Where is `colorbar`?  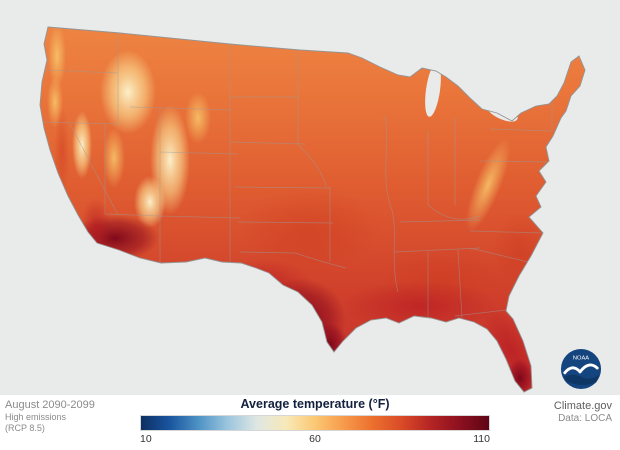 colorbar is located at coordinates (315, 423).